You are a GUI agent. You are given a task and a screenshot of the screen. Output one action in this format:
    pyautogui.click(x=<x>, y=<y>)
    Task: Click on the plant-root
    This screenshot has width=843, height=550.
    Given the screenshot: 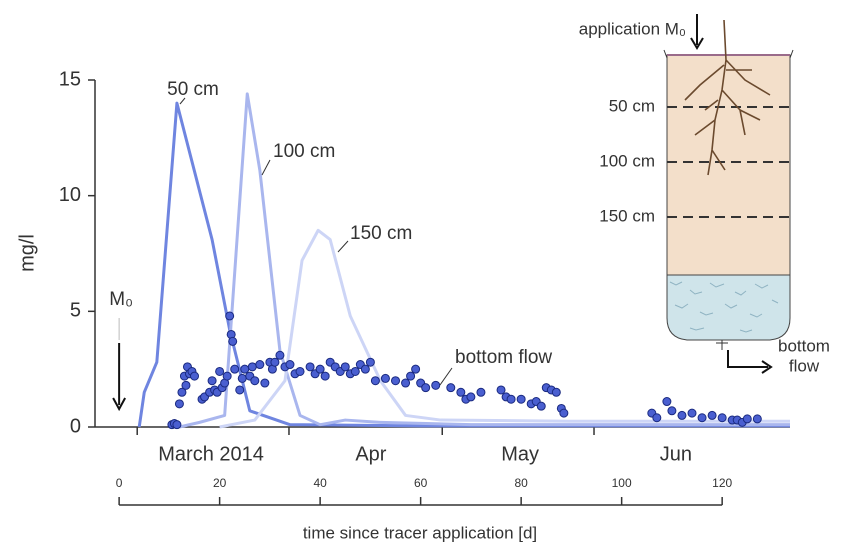 What is the action you would take?
    pyautogui.click(x=727, y=97)
    